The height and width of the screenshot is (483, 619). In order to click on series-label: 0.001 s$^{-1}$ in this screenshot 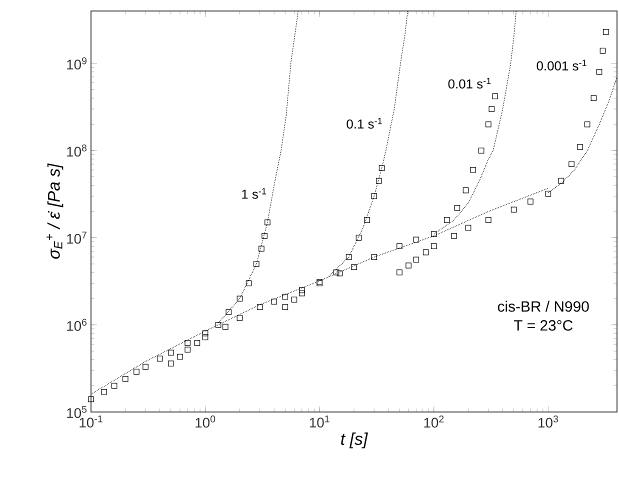, I will do `click(561, 65)`.